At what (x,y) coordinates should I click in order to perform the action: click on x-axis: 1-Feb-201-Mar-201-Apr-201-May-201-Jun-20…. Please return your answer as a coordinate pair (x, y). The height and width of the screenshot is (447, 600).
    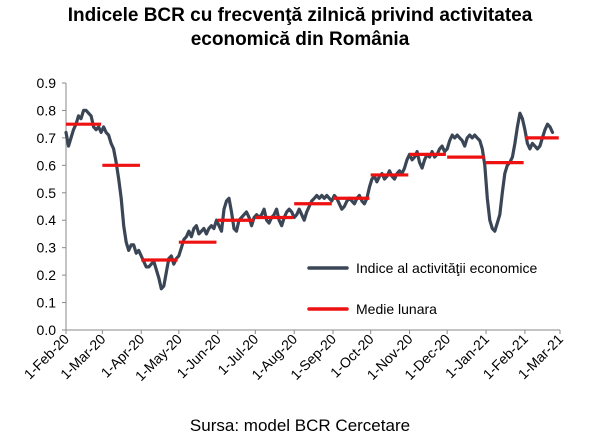
    Looking at the image, I should click on (293, 356).